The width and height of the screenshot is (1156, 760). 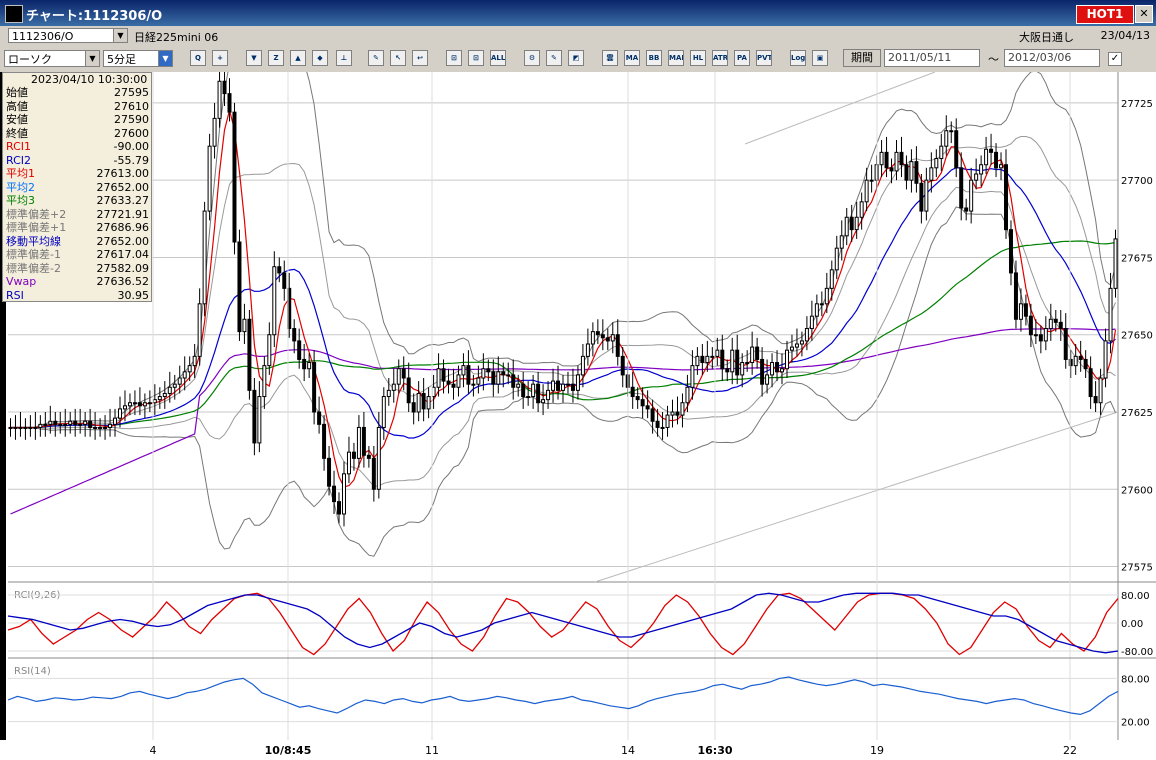 I want to click on info-value: -55.79, so click(x=131, y=160).